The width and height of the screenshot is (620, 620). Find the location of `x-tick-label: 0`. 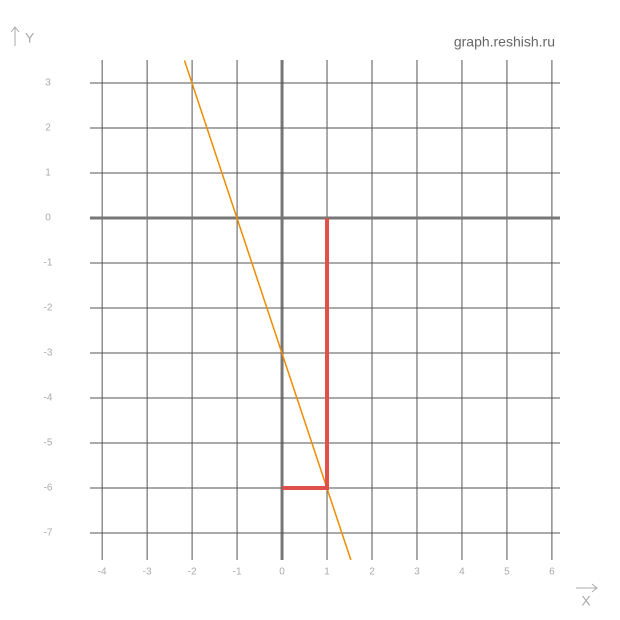

x-tick-label: 0 is located at coordinates (282, 572).